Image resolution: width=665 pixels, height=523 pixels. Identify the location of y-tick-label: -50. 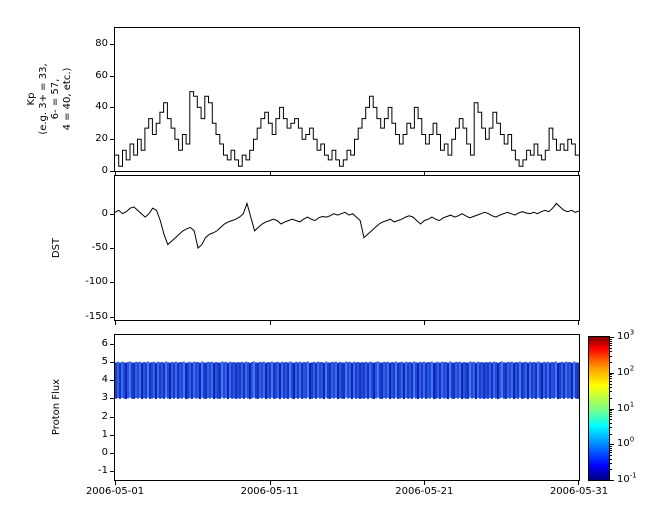
(99, 247).